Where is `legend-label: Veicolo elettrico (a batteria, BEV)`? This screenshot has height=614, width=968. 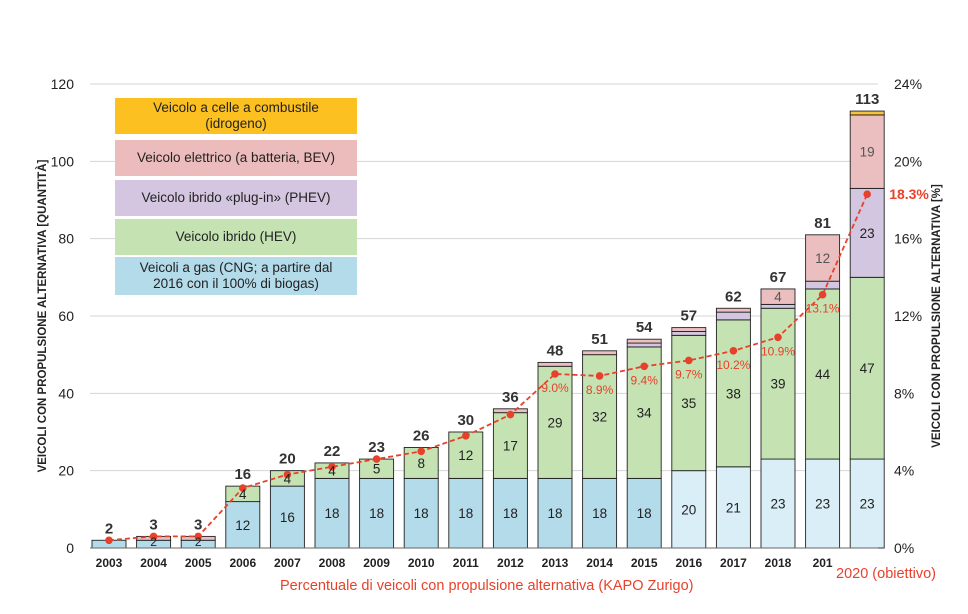 legend-label: Veicolo elettrico (a batteria, BEV) is located at coordinates (236, 157).